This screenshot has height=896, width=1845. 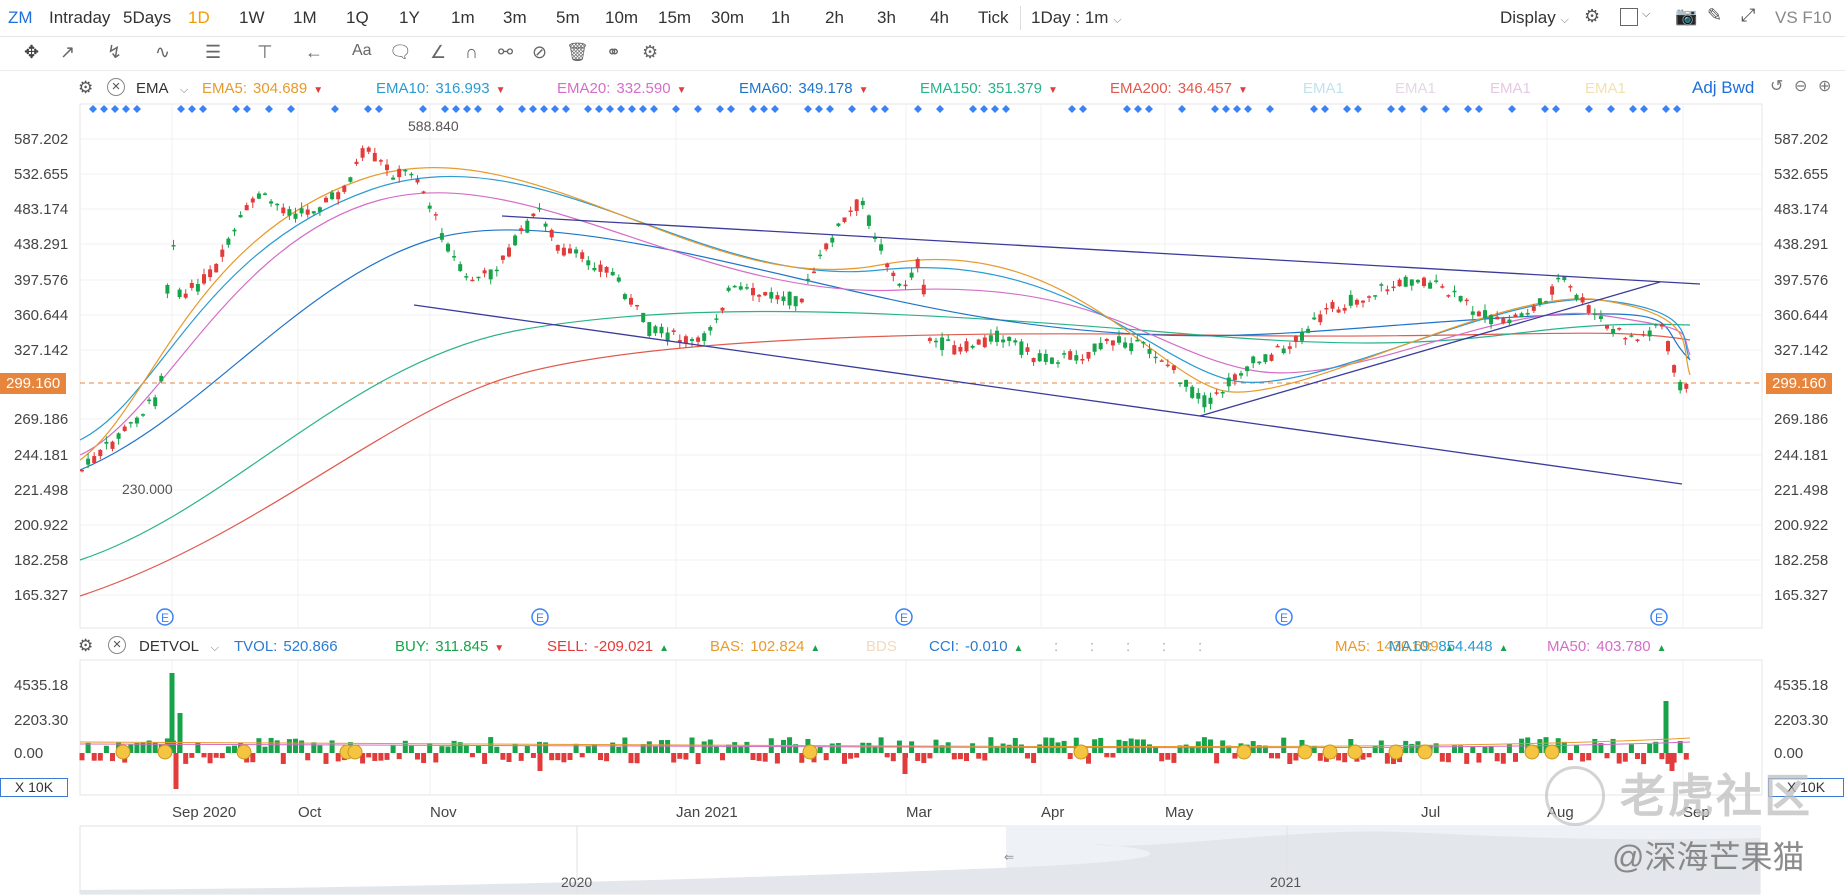 I want to click on volume-spike, so click(x=176, y=771).